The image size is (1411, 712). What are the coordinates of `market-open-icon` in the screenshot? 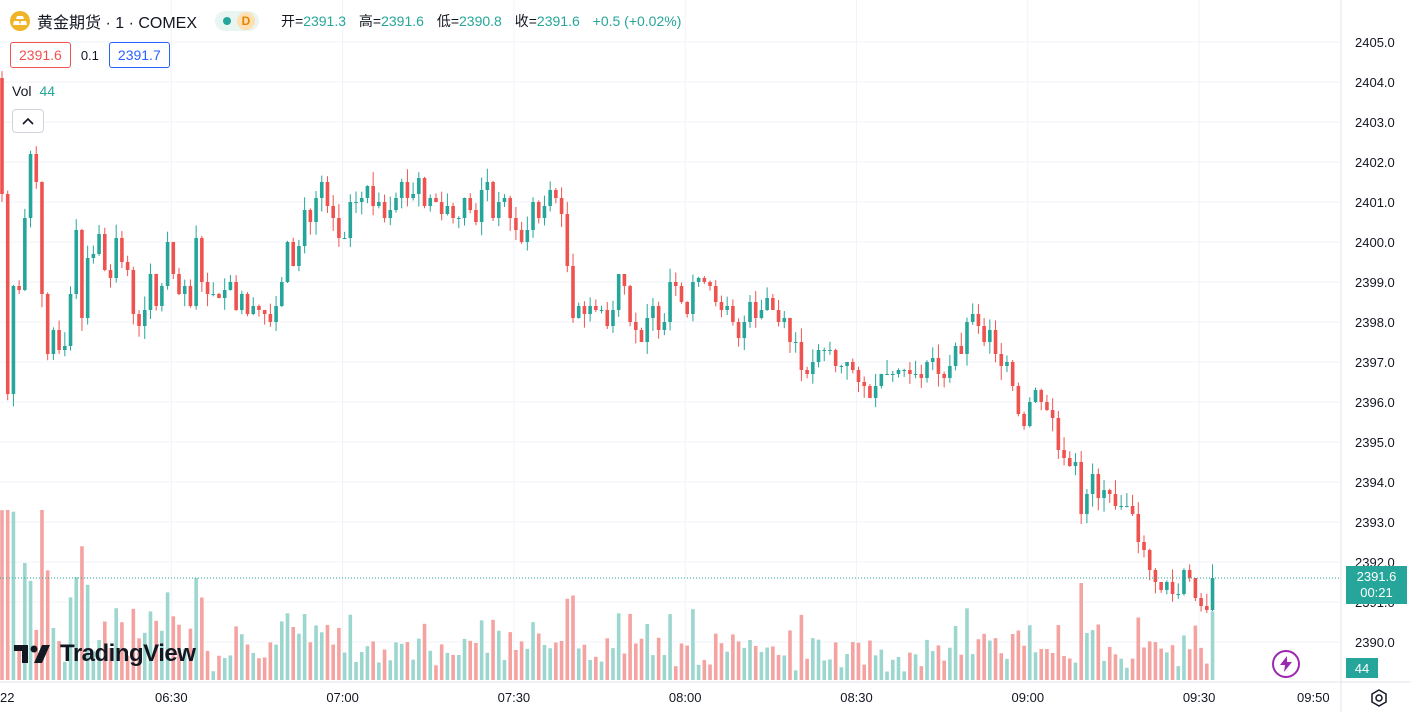 It's located at (227, 21).